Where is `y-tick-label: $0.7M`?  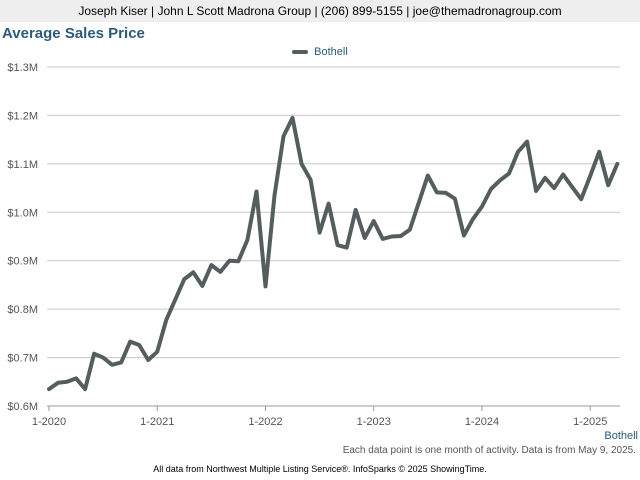 y-tick-label: $0.7M is located at coordinates (22, 359).